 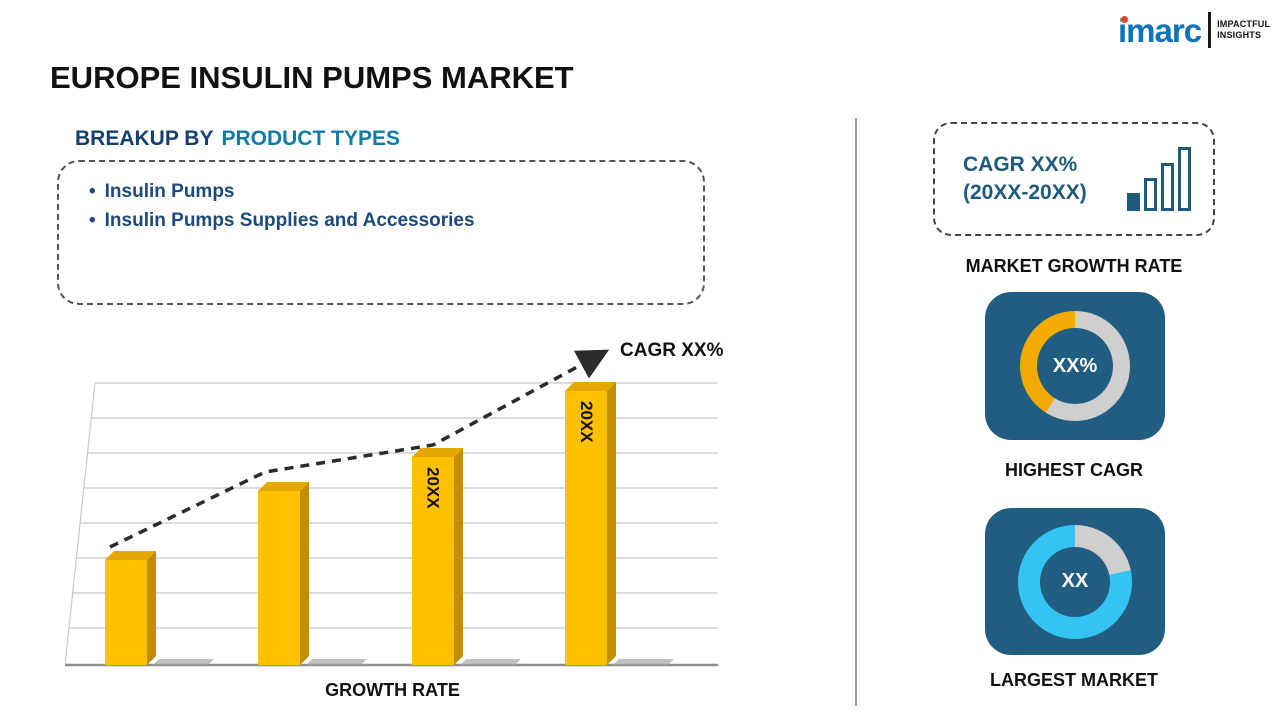 What do you see at coordinates (144, 138) in the screenshot?
I see `breakup-heading-prefix: BREAKUP BY` at bounding box center [144, 138].